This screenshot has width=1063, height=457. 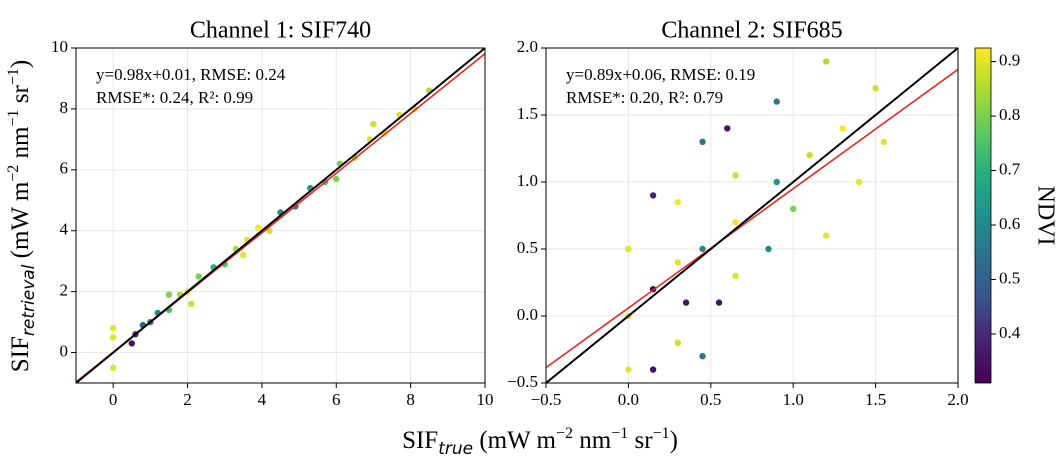 What do you see at coordinates (1009, 114) in the screenshot?
I see `colorbar-tick-label: 0.8` at bounding box center [1009, 114].